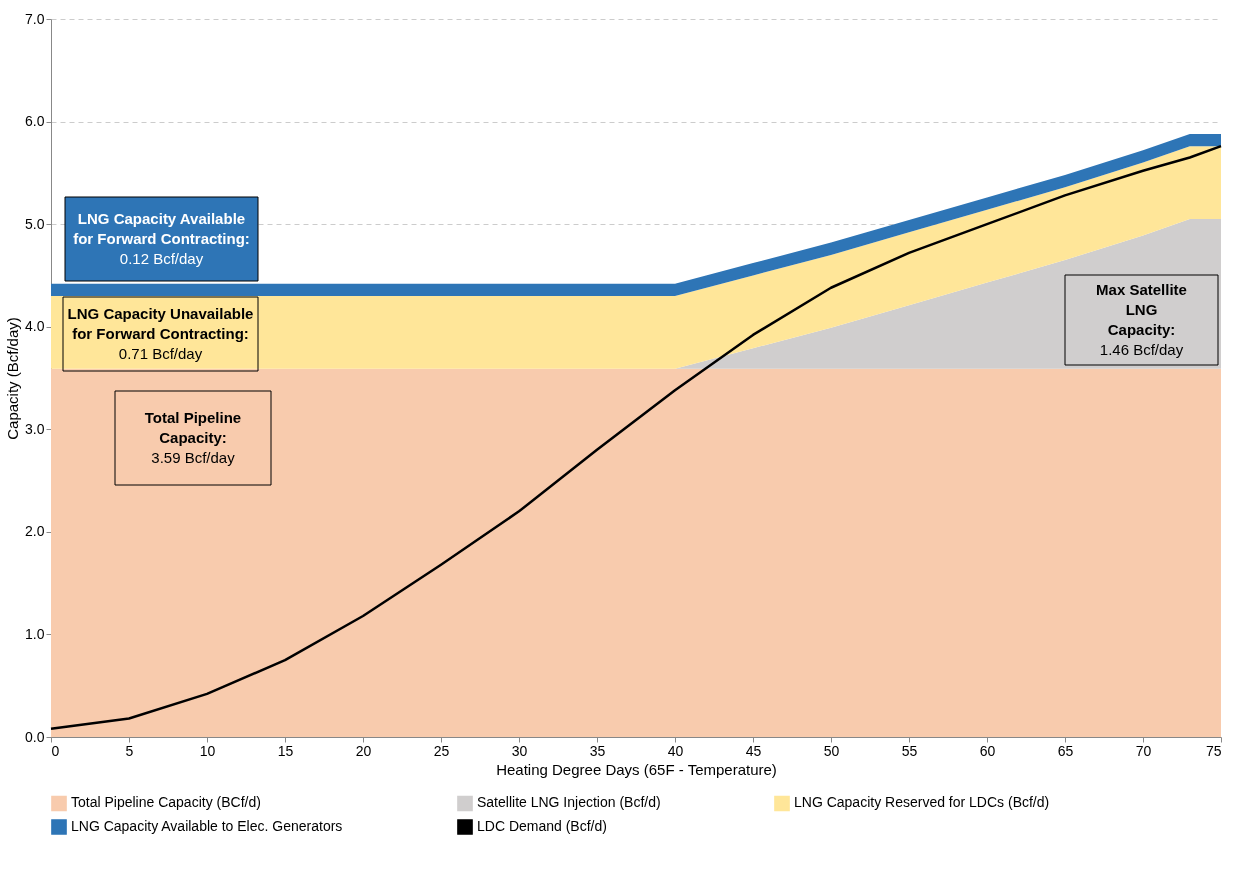 Image resolution: width=1257 pixels, height=873 pixels. What do you see at coordinates (207, 826) in the screenshot?
I see `legend-label: LNG Capacity Available to Elec. Generators` at bounding box center [207, 826].